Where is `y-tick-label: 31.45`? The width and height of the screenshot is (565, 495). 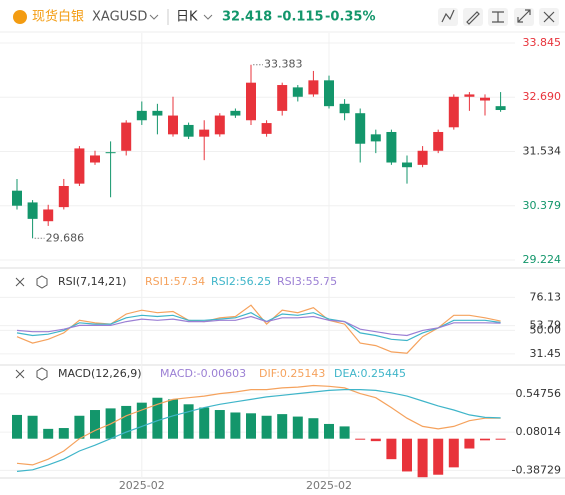 y-tick-label: 31.45 is located at coordinates (546, 353).